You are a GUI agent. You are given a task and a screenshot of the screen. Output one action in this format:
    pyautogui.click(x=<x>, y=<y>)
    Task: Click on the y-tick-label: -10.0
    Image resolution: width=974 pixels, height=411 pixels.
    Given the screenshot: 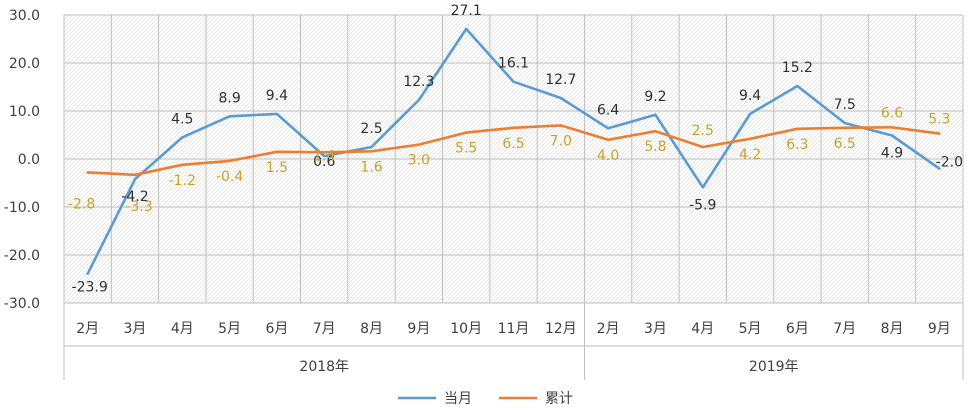 What is the action you would take?
    pyautogui.click(x=22, y=208)
    